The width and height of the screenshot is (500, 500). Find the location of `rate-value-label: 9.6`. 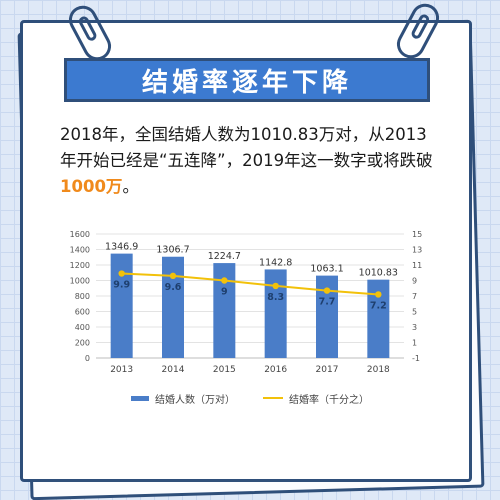

rate-value-label: 9.6 is located at coordinates (173, 287).